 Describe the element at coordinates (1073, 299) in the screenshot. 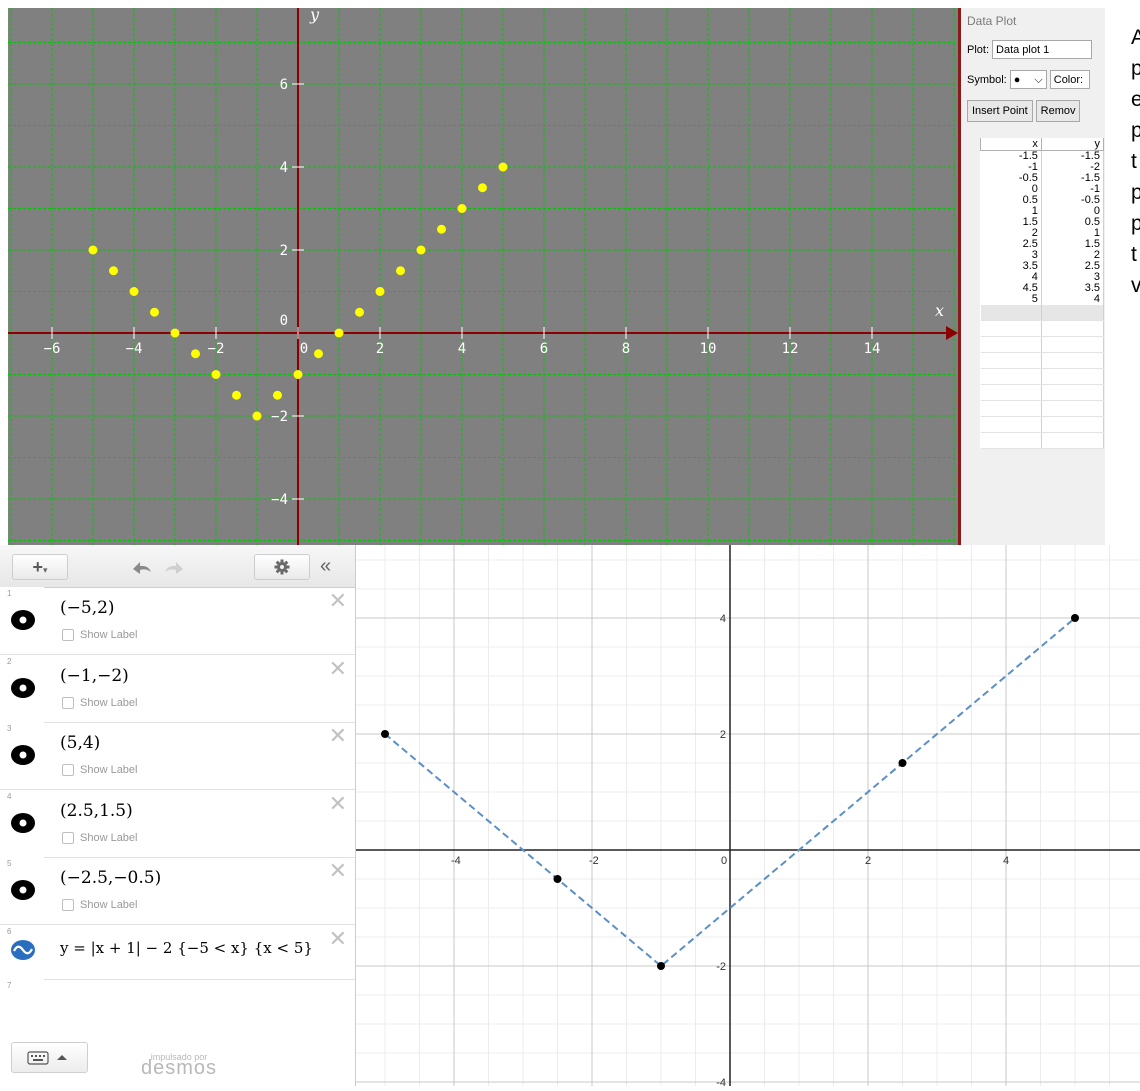

I see `cell-y: 4` at that location.